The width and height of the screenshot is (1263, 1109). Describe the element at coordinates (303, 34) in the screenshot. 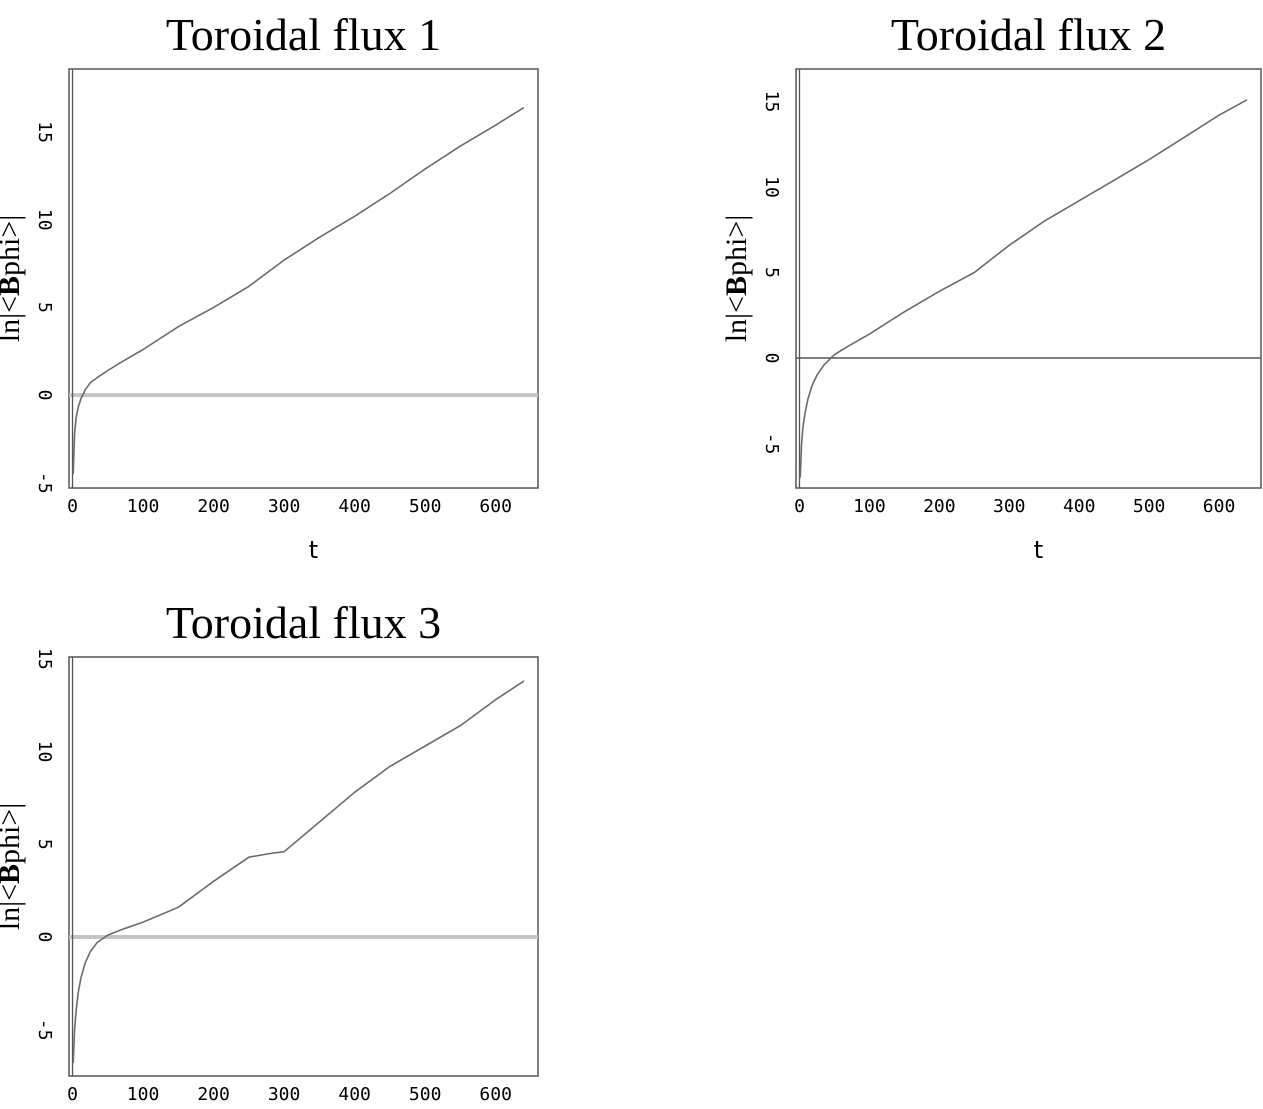

I see `chart-title: Toroidal flux 1` at that location.